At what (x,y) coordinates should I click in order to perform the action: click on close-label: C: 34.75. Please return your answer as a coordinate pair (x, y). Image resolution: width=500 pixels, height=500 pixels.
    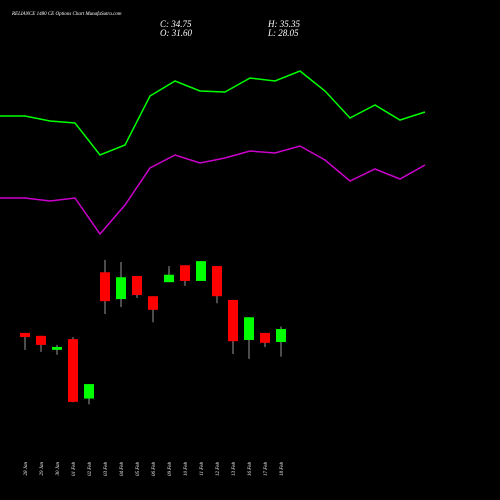
    Looking at the image, I should click on (176, 24).